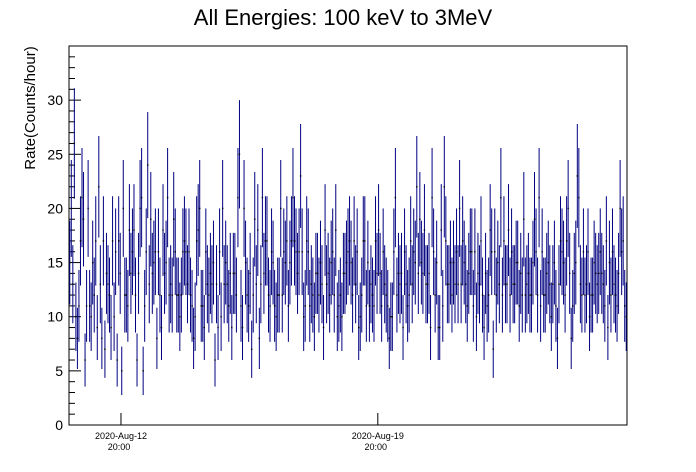  I want to click on y-tick-label: 25, so click(55, 154).